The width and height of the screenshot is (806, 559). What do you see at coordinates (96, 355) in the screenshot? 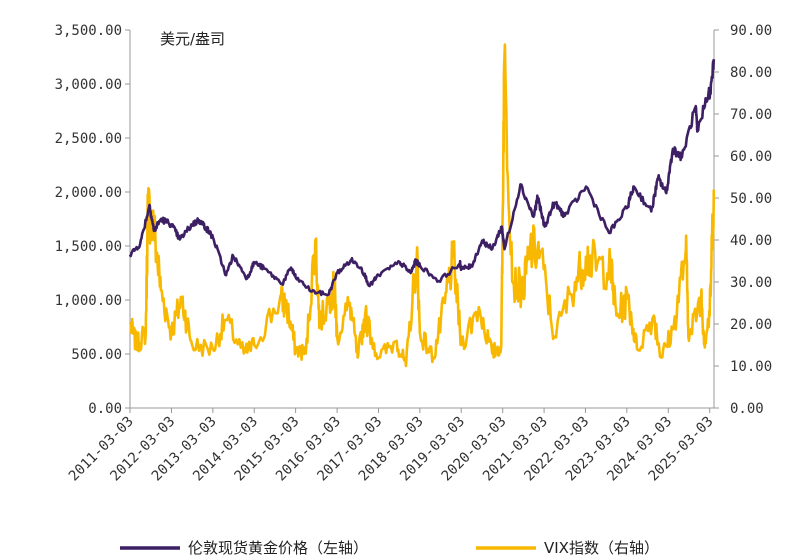
I see `left-axis-tick-label: 500.00` at bounding box center [96, 355].